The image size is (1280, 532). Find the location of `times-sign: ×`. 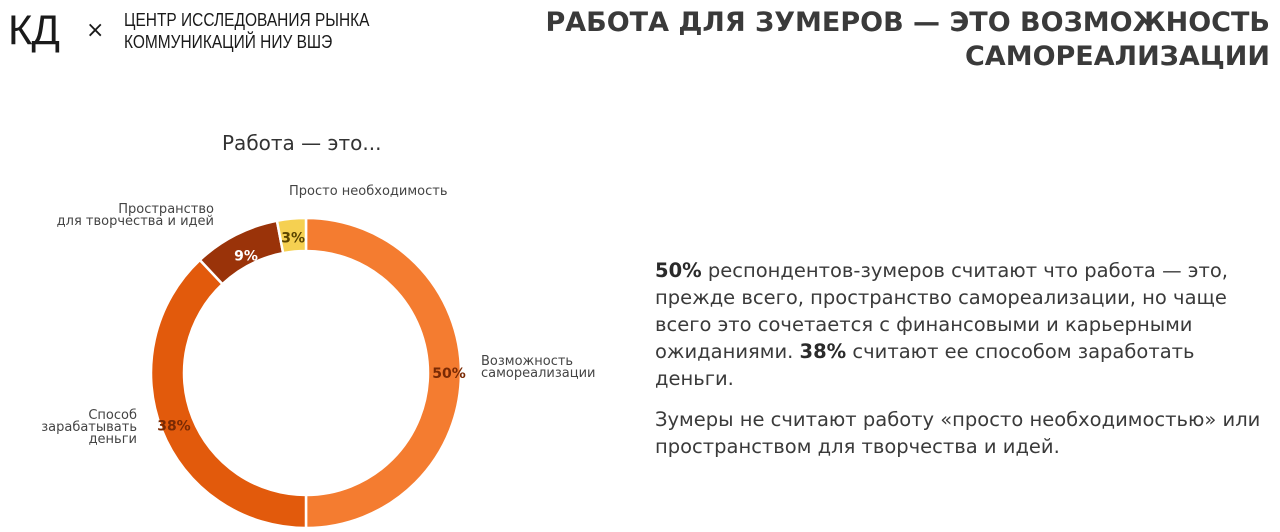

times-sign: × is located at coordinates (95, 30).